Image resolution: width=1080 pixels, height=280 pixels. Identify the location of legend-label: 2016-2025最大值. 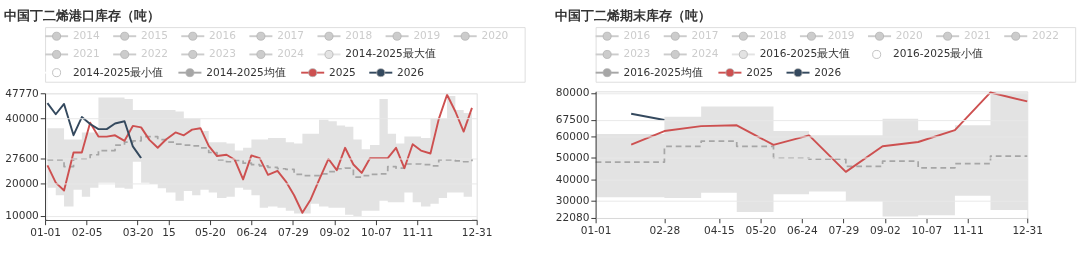
(805, 53).